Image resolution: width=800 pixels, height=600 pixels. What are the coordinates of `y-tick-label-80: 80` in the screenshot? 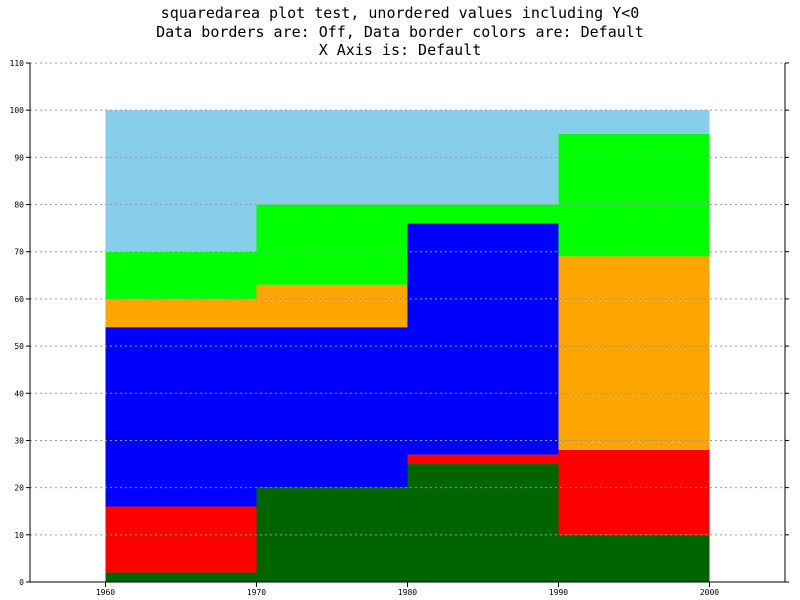 It's located at (19, 205).